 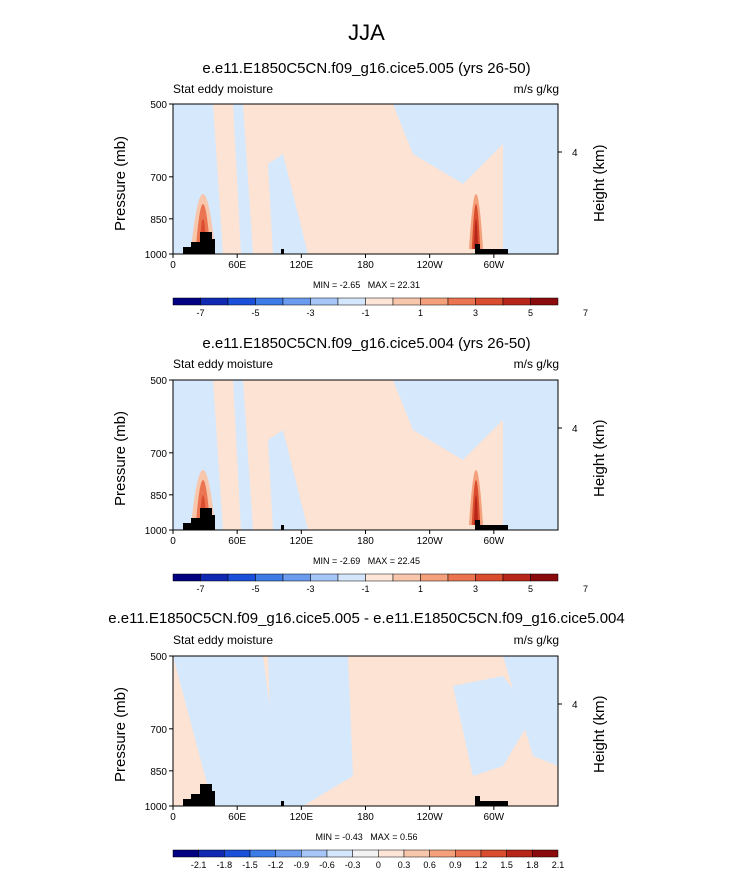 I want to click on colorbar-label: 0.6, so click(x=429, y=865).